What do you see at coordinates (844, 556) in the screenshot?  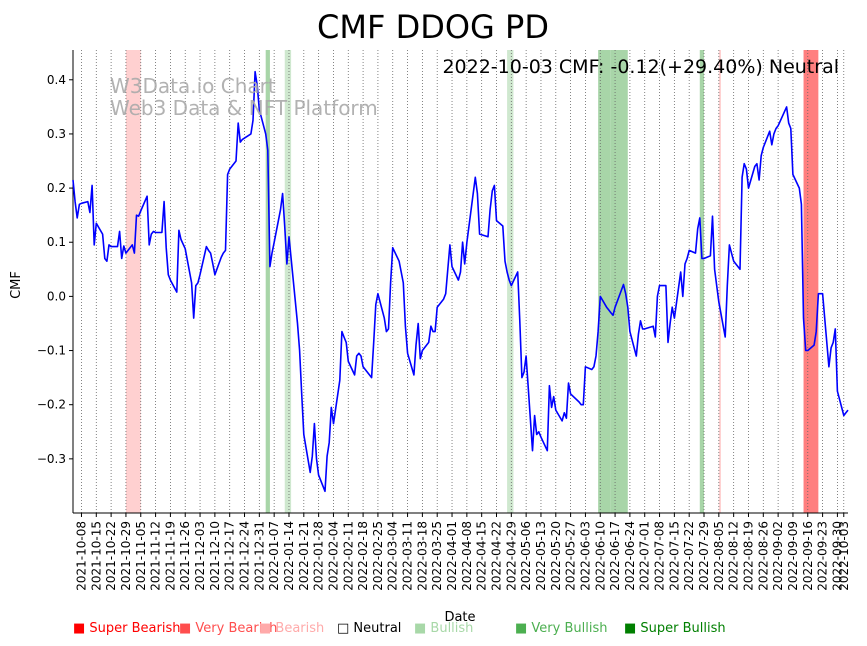 I see `x-tick-label: 2022-10-03` at bounding box center [844, 556].